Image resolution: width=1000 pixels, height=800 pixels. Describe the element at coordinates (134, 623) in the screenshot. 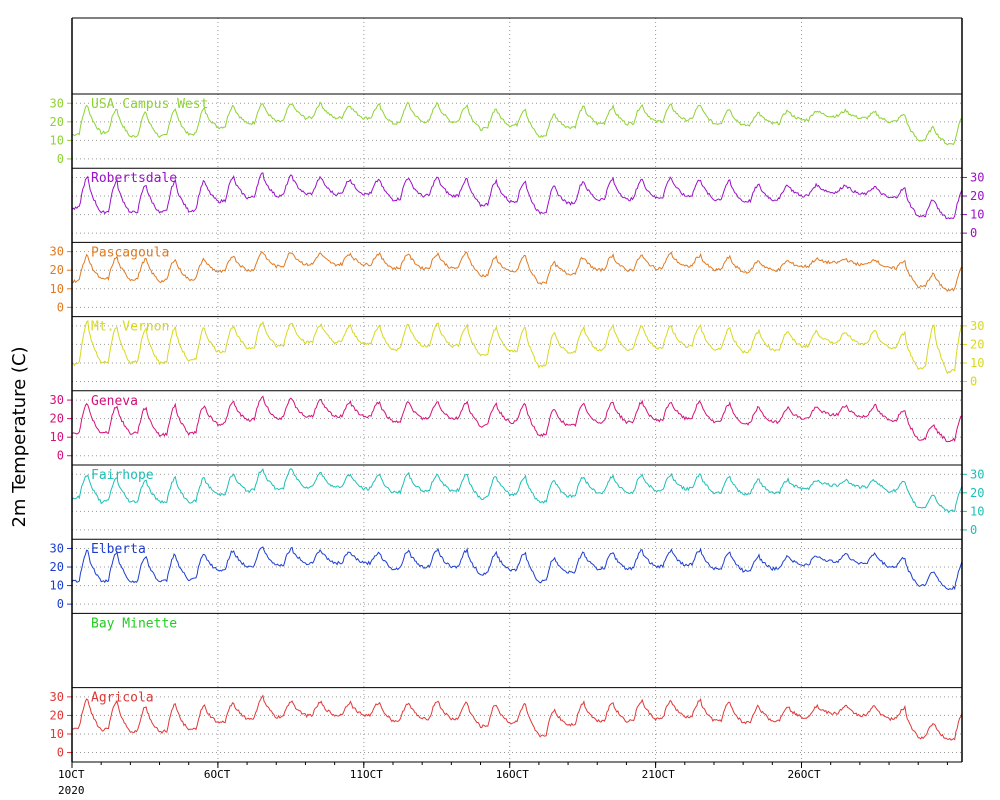

I see `station-label: Bay Minette` at that location.